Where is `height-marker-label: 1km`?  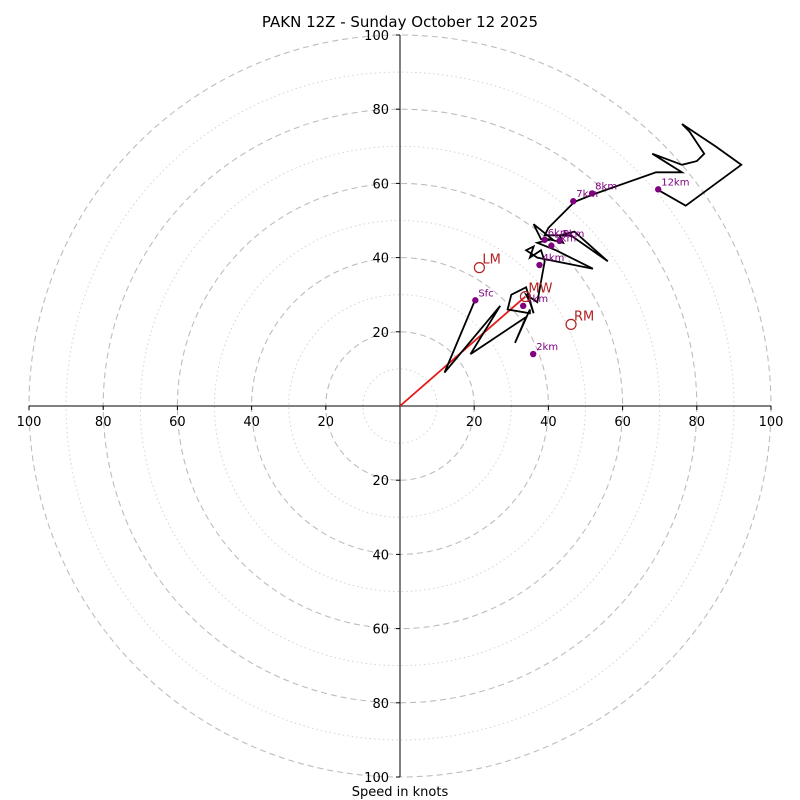 height-marker-label: 1km is located at coordinates (537, 299).